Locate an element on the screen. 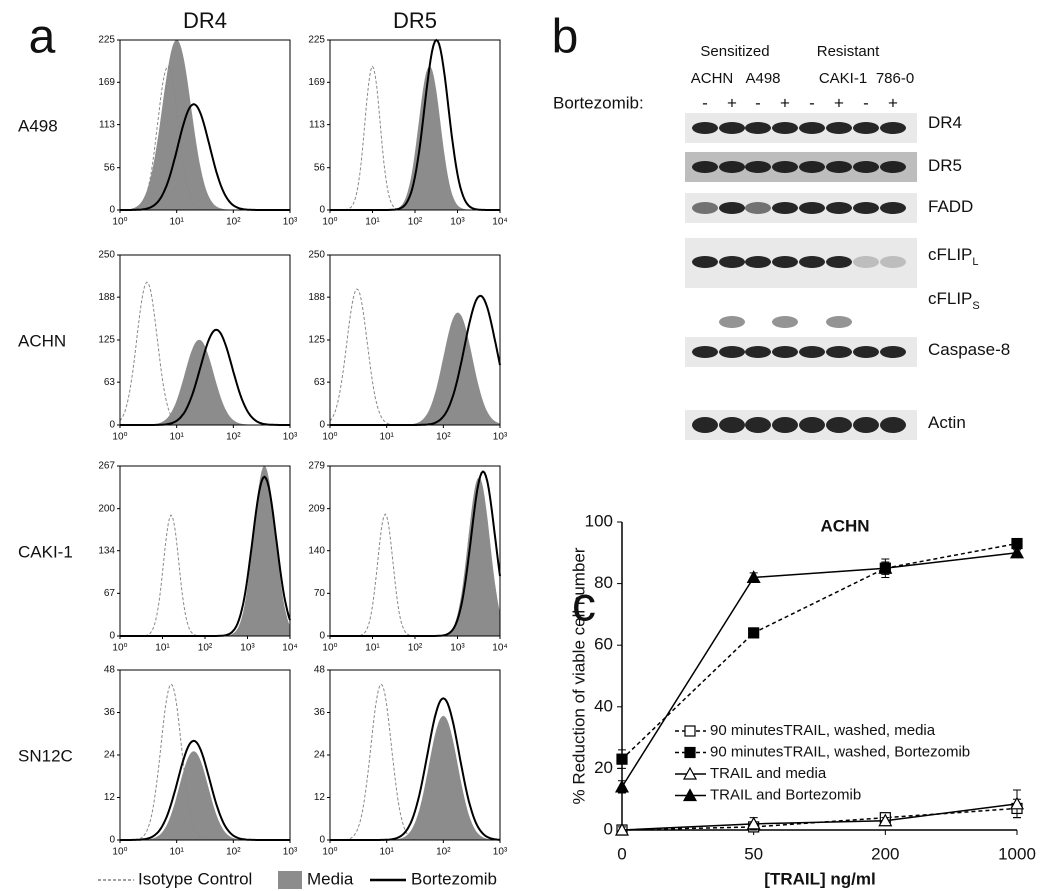 The width and height of the screenshot is (1050, 891). blot-row-label: Caspase-8 is located at coordinates (969, 349).